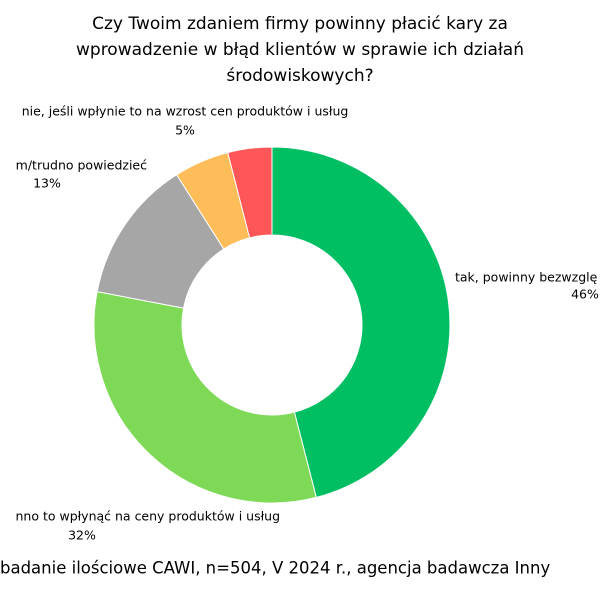 The width and height of the screenshot is (600, 600). I want to click on value-label: 13%, so click(47, 183).